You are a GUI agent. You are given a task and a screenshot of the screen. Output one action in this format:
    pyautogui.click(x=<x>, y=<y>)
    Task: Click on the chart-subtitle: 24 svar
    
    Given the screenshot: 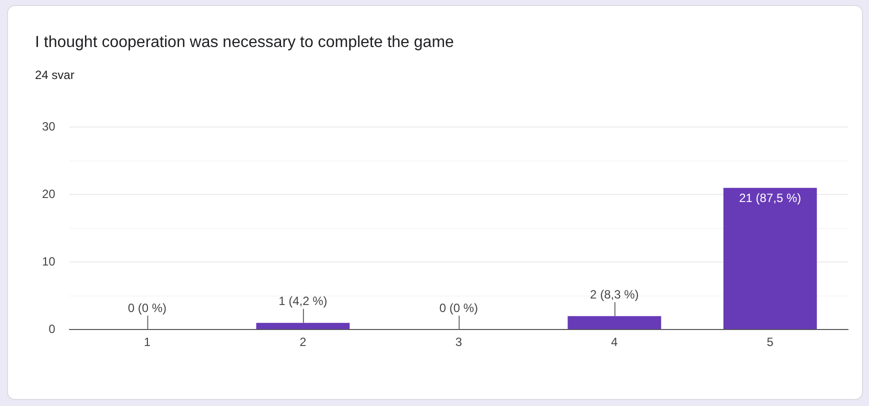 What is the action you would take?
    pyautogui.click(x=54, y=75)
    